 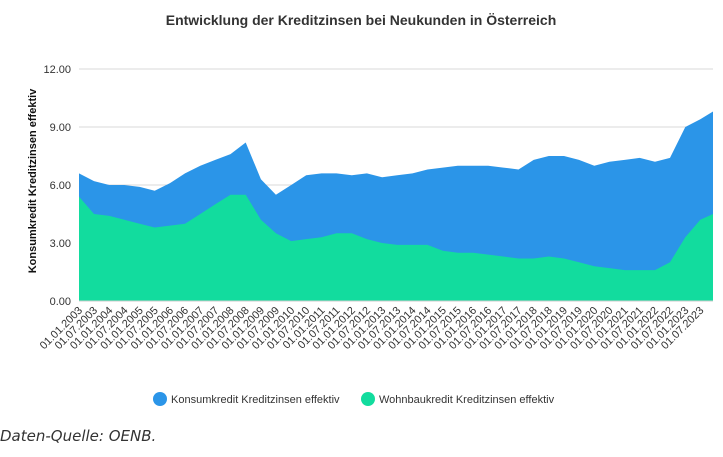 I want to click on y-tick-label: 3.00, so click(x=60, y=244).